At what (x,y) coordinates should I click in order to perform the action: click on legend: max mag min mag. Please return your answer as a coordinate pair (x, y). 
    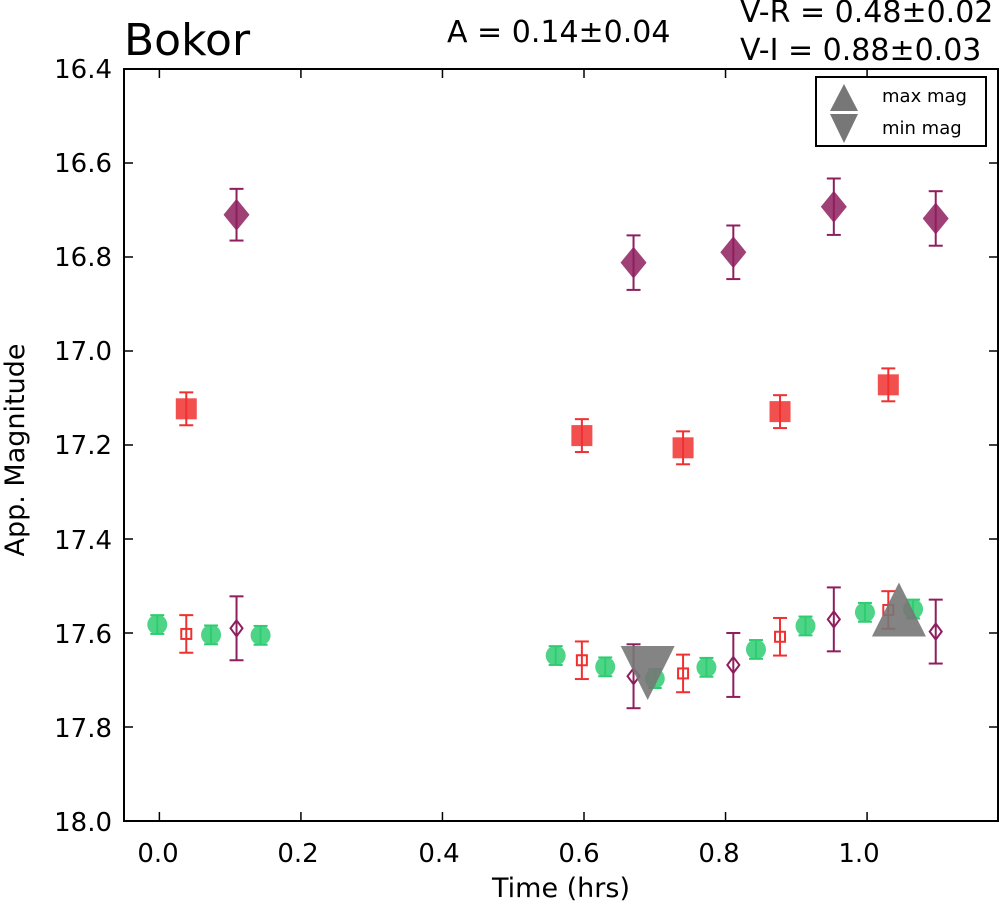
    Looking at the image, I should click on (901, 111).